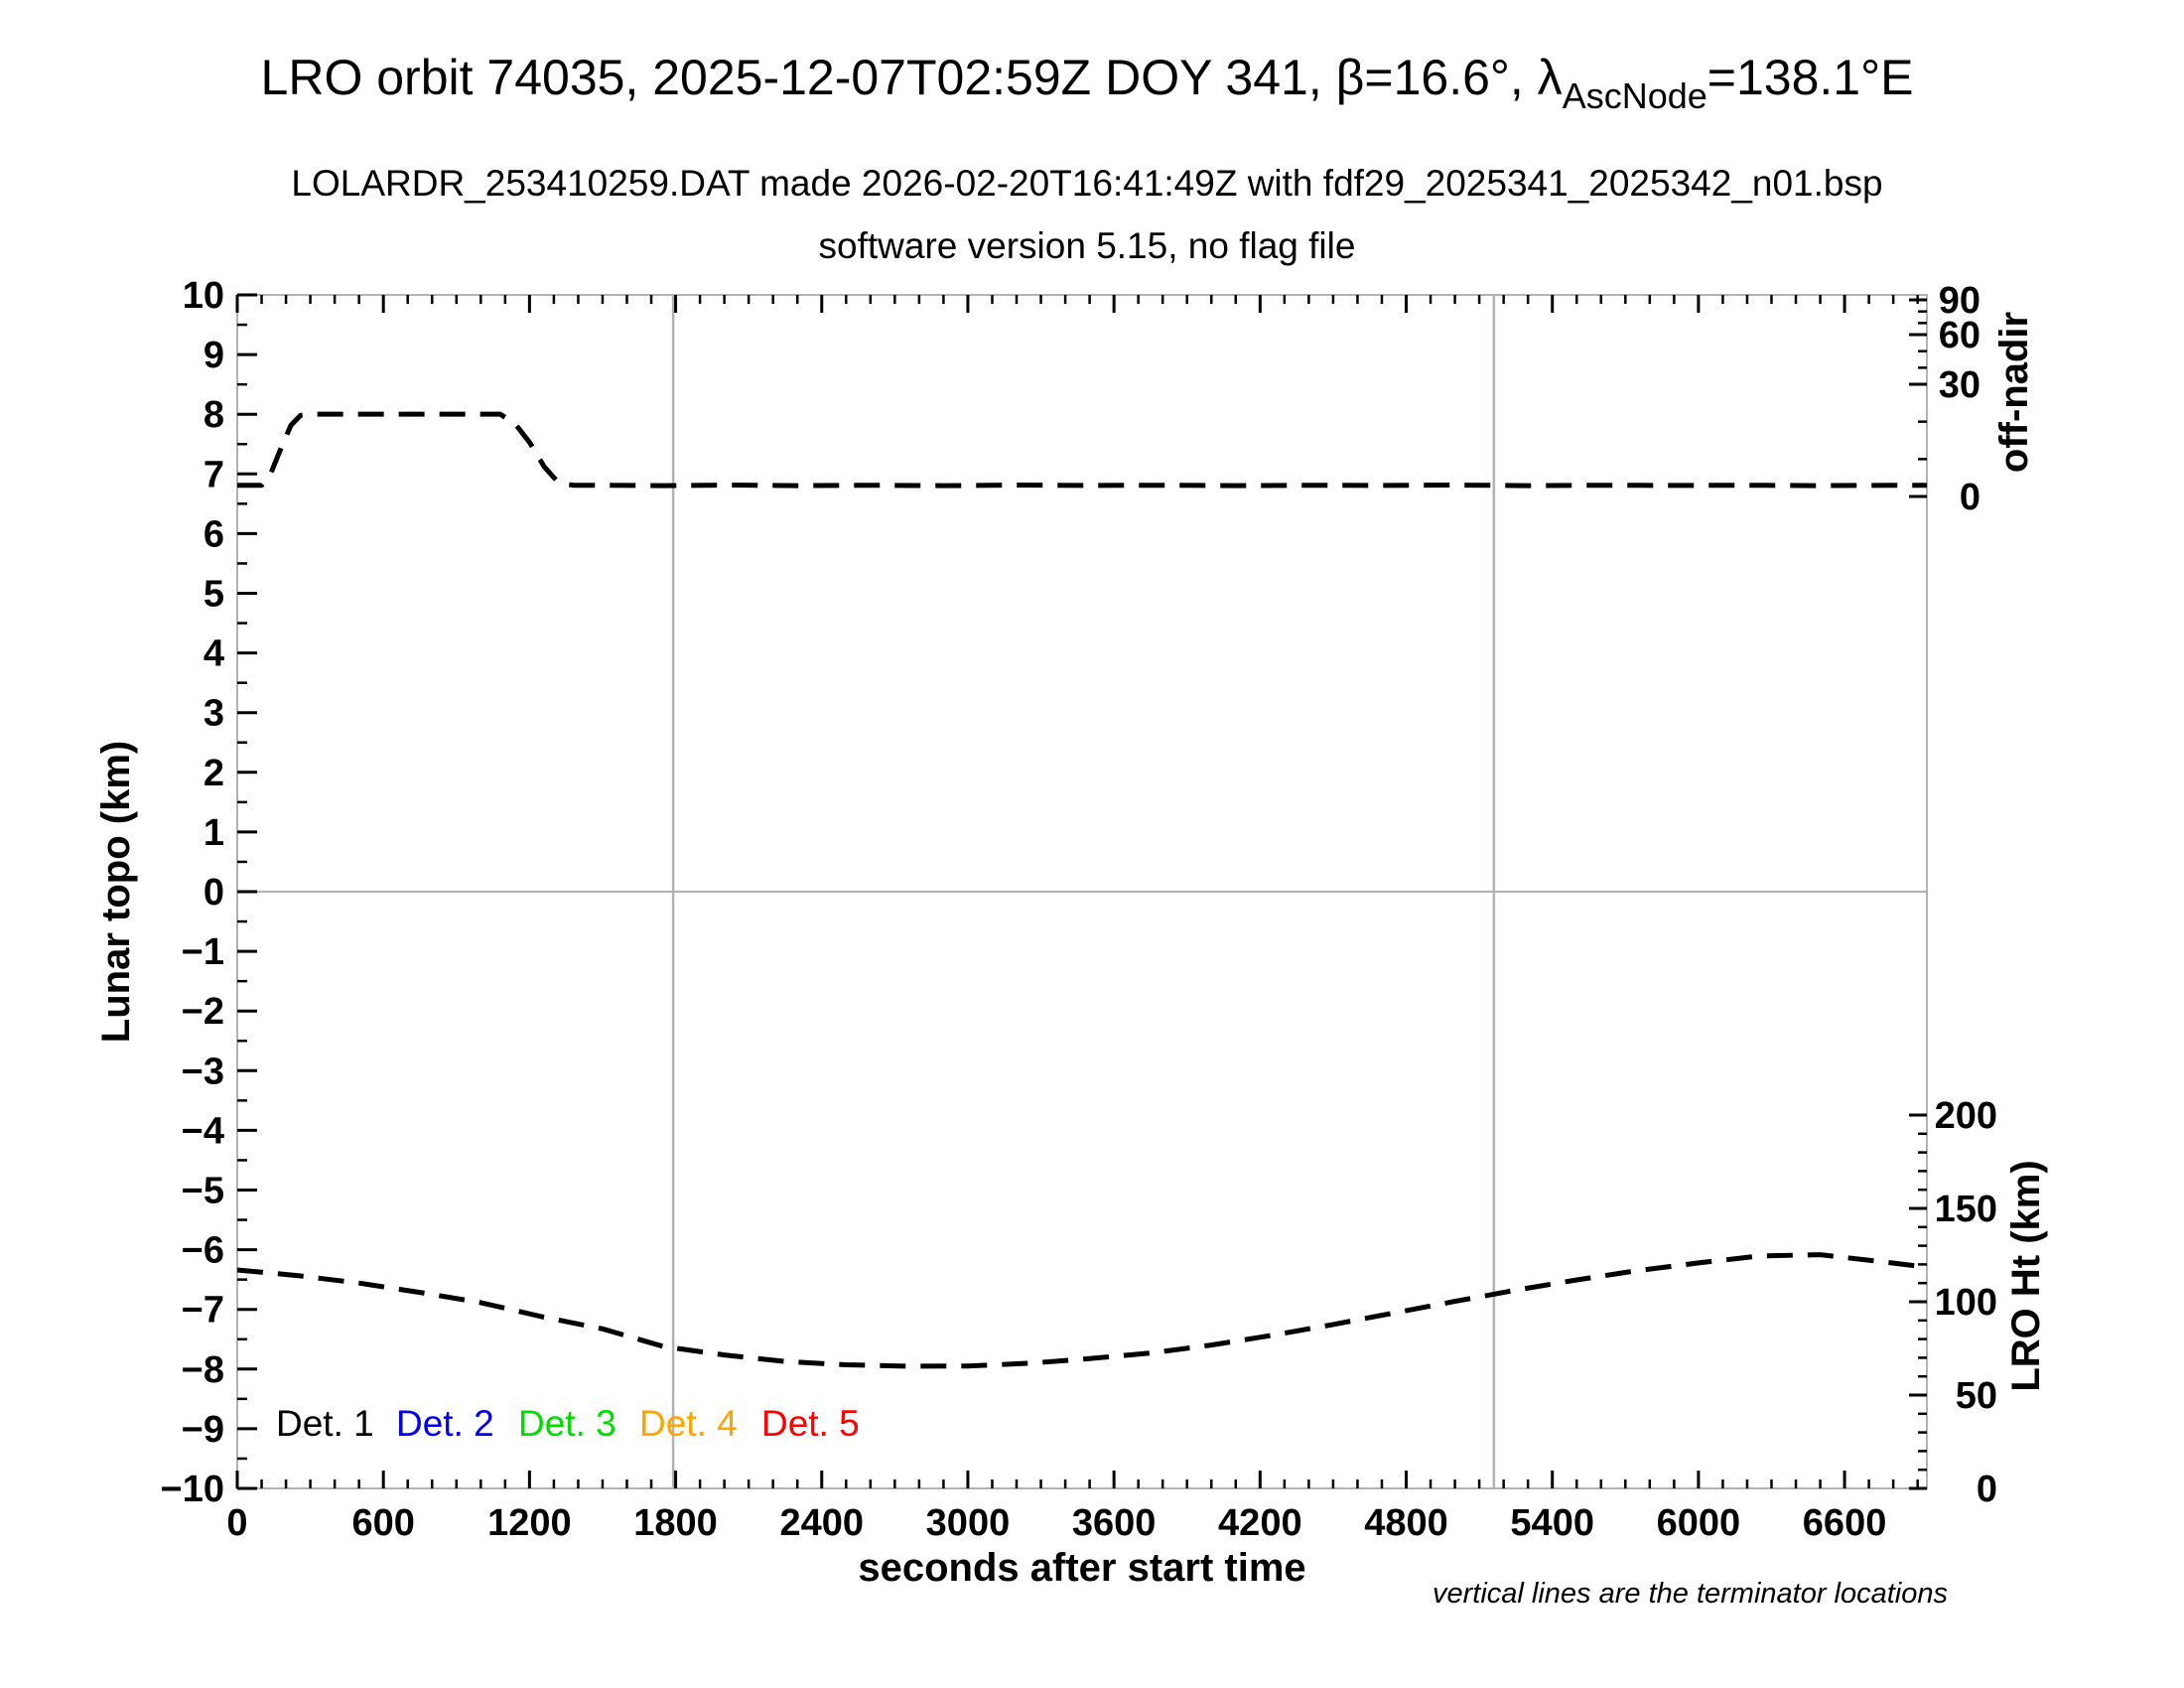 The width and height of the screenshot is (2184, 1688). I want to click on lro-height-curve, so click(1082, 1310).